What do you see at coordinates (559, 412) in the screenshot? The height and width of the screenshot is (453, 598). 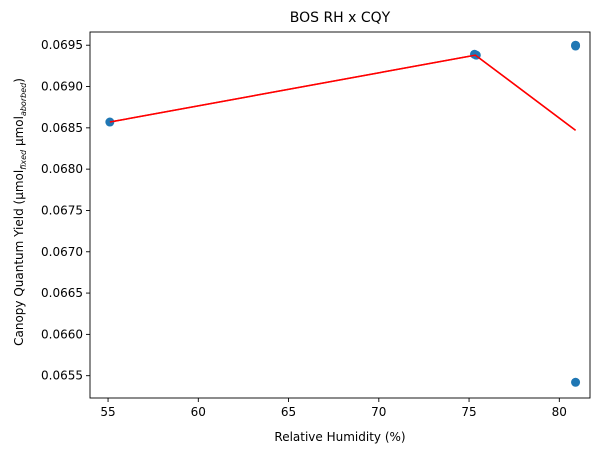 I see `x-tick-label: 80` at bounding box center [559, 412].